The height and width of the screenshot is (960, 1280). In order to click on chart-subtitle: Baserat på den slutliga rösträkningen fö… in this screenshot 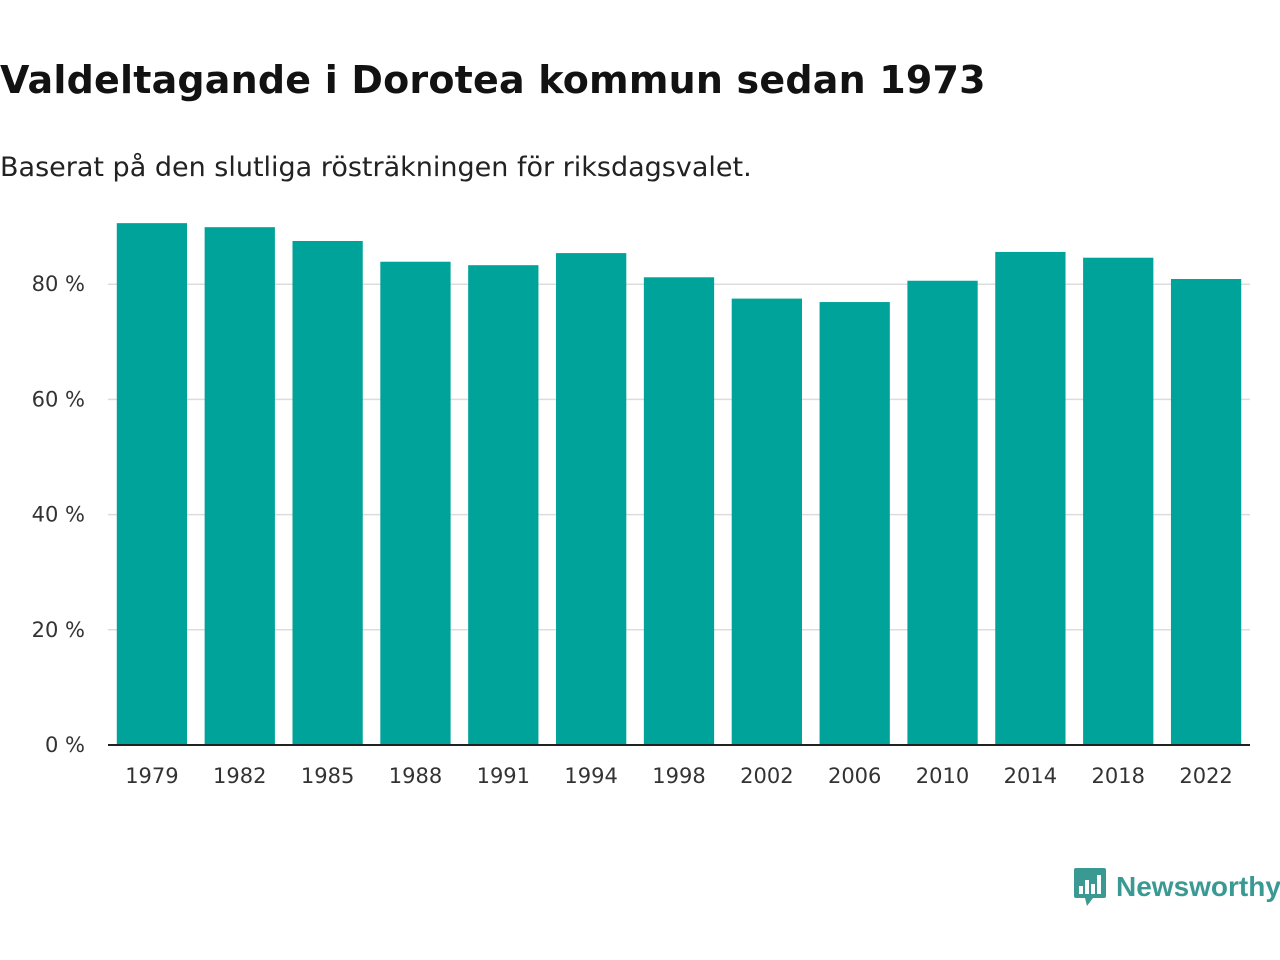, I will do `click(376, 167)`.